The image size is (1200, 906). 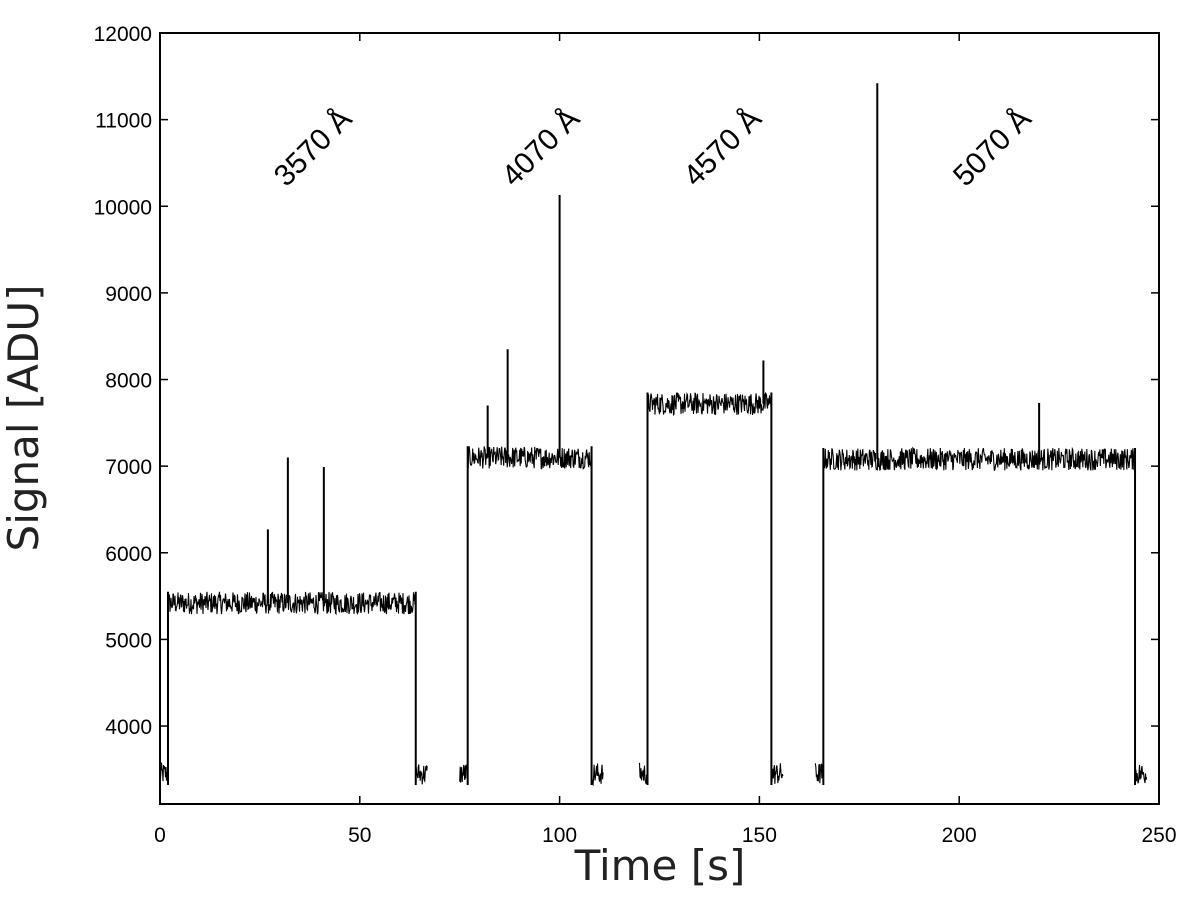 What do you see at coordinates (123, 207) in the screenshot?
I see `y-tick-label: 10000` at bounding box center [123, 207].